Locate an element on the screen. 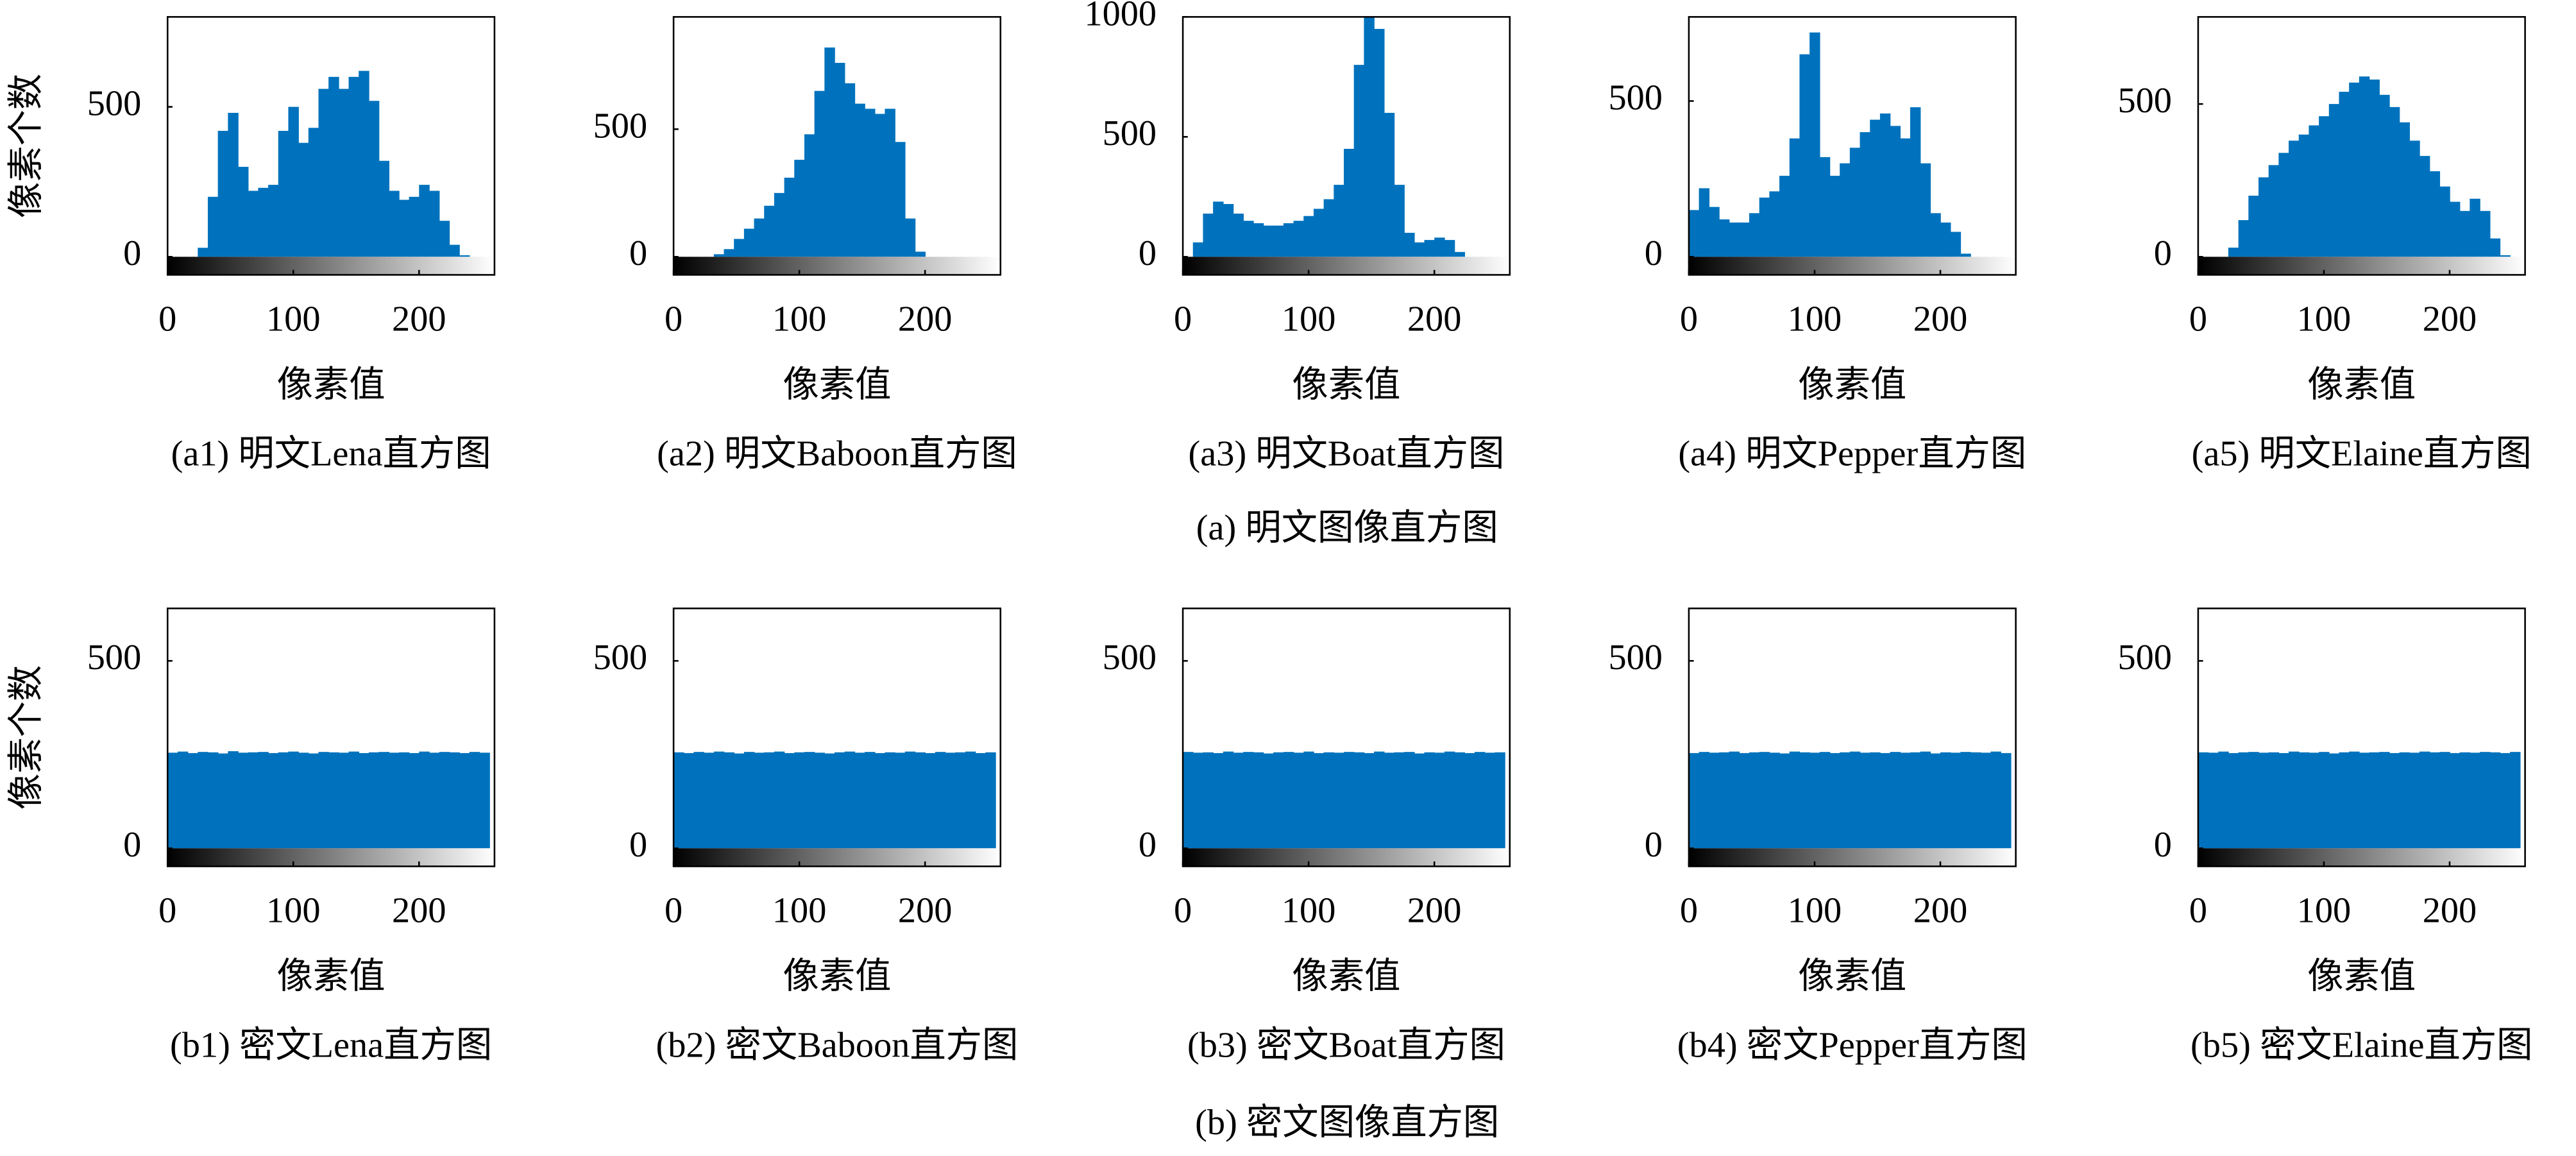 The width and height of the screenshot is (2576, 1156). group-caption: (a) 明文图像直方图 is located at coordinates (1347, 528).